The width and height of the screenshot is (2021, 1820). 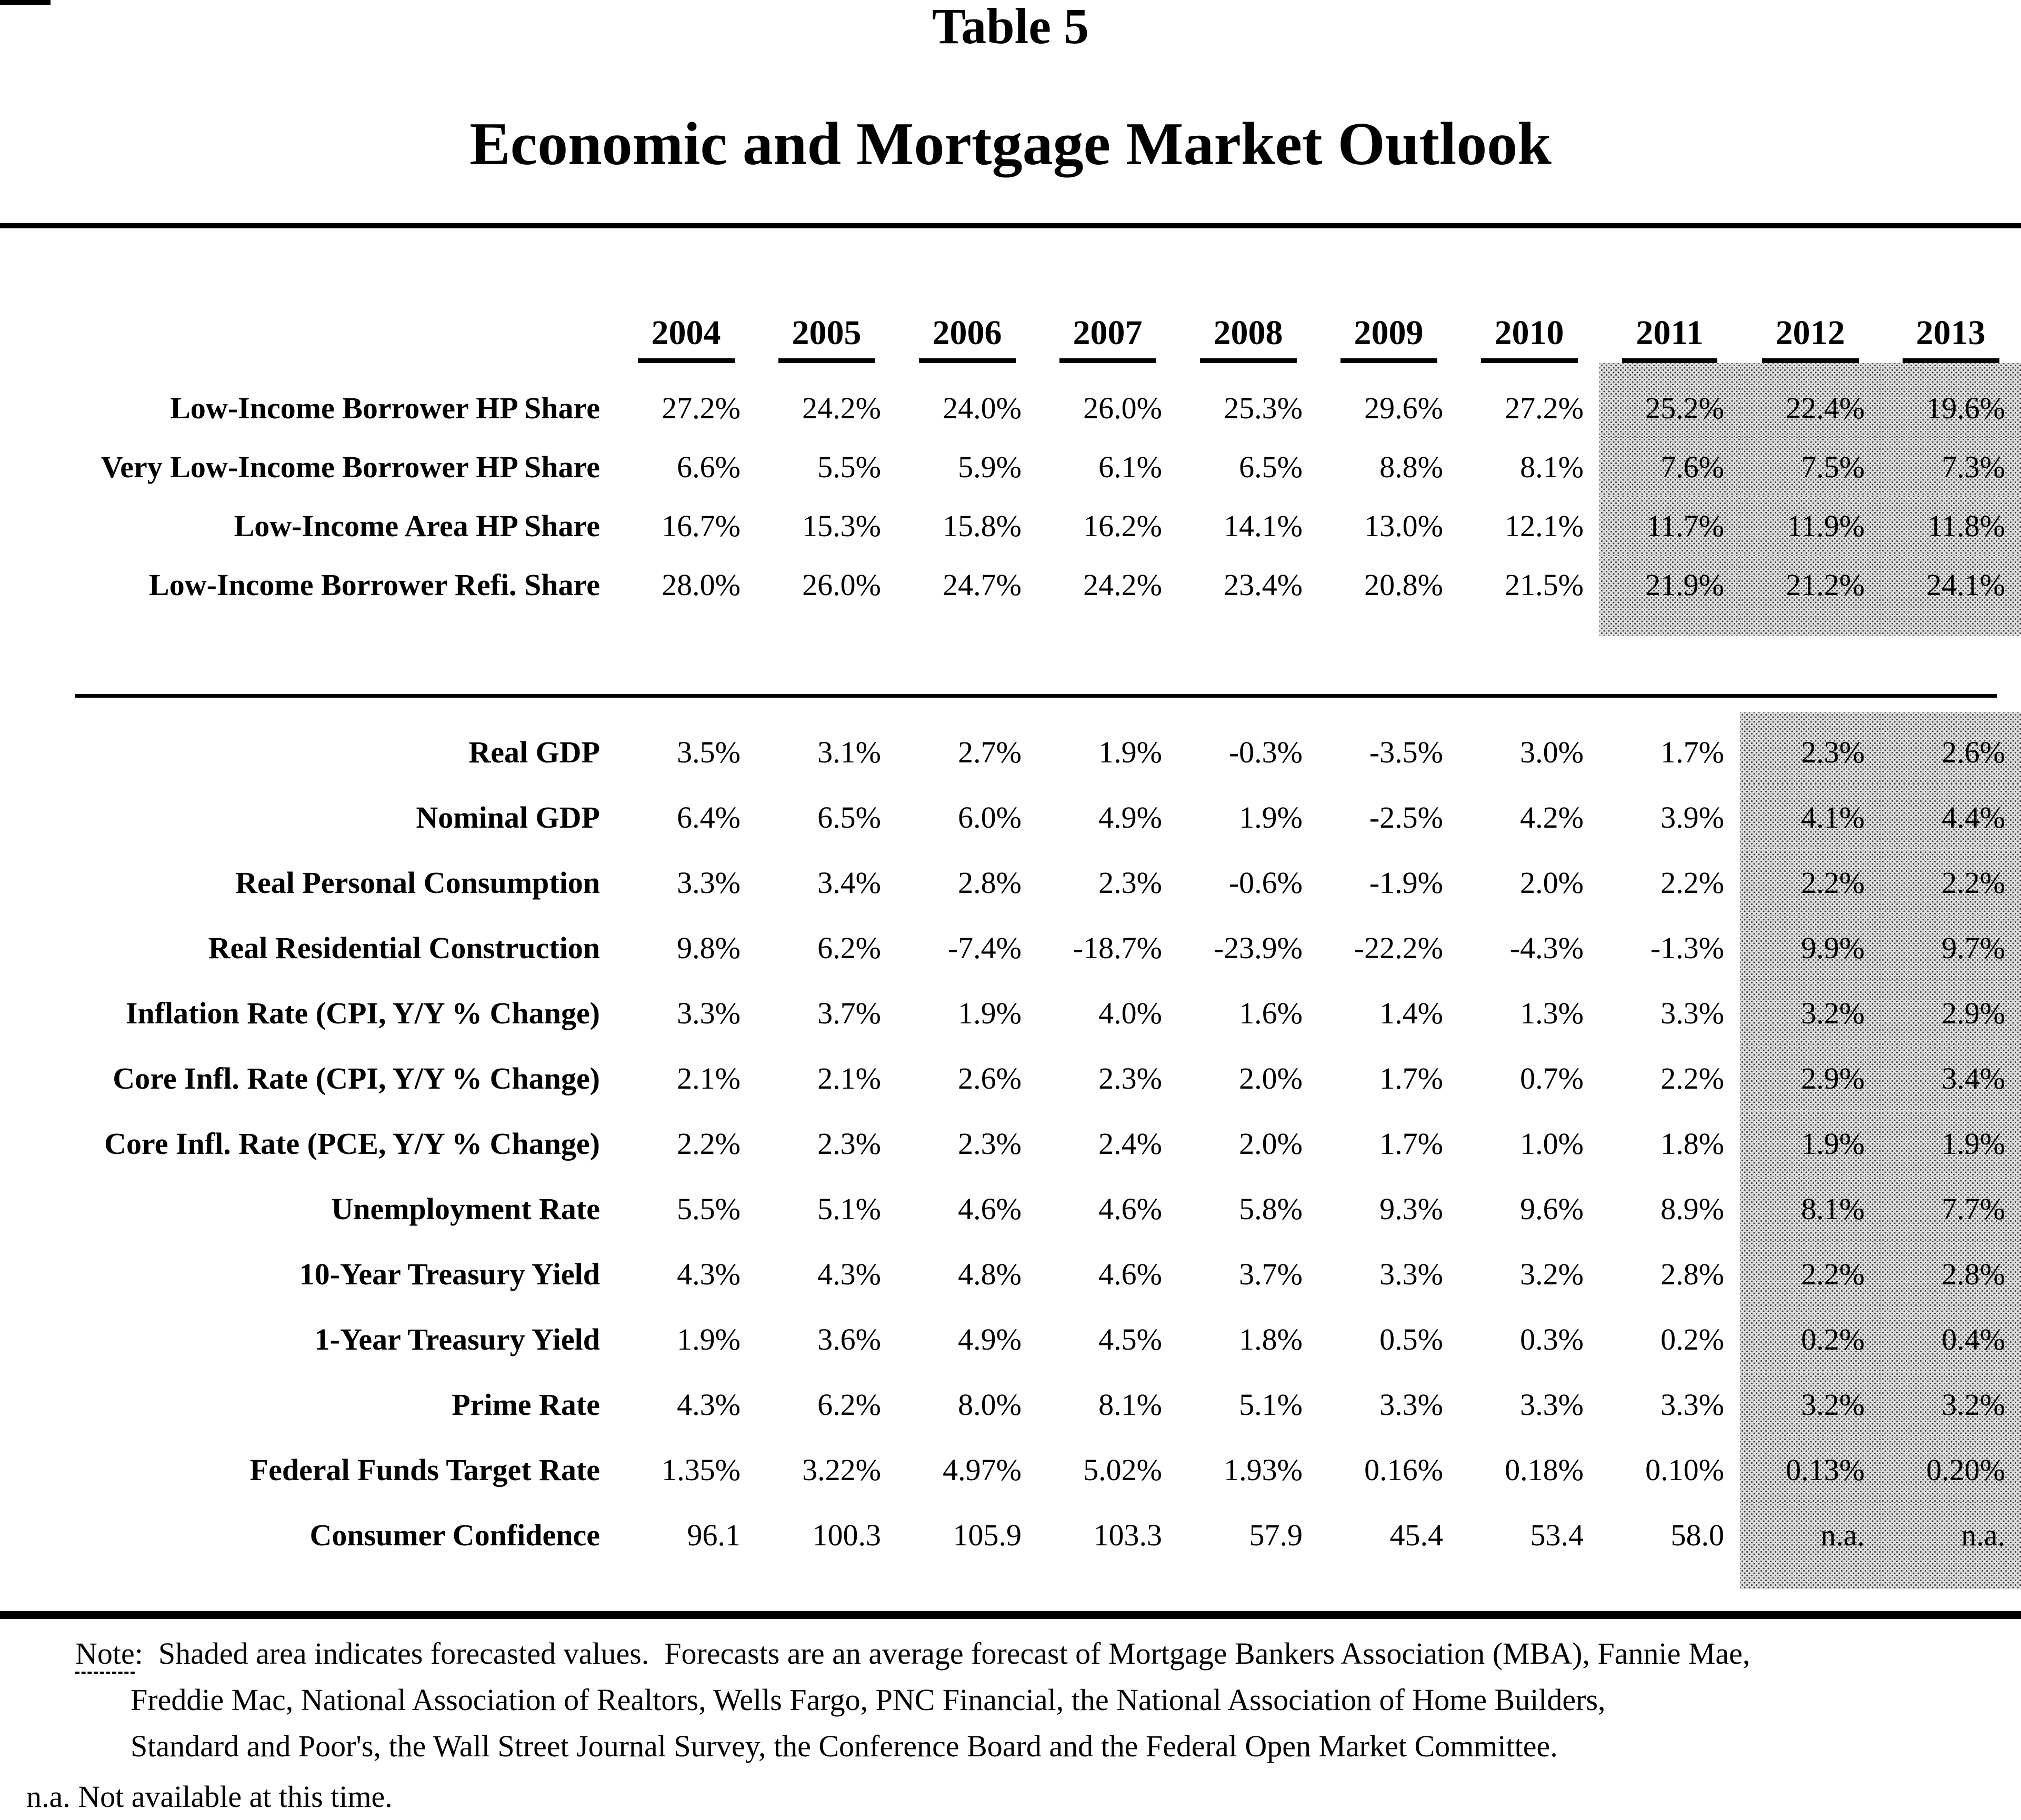 I want to click on year-label: 2008, so click(x=1248, y=338).